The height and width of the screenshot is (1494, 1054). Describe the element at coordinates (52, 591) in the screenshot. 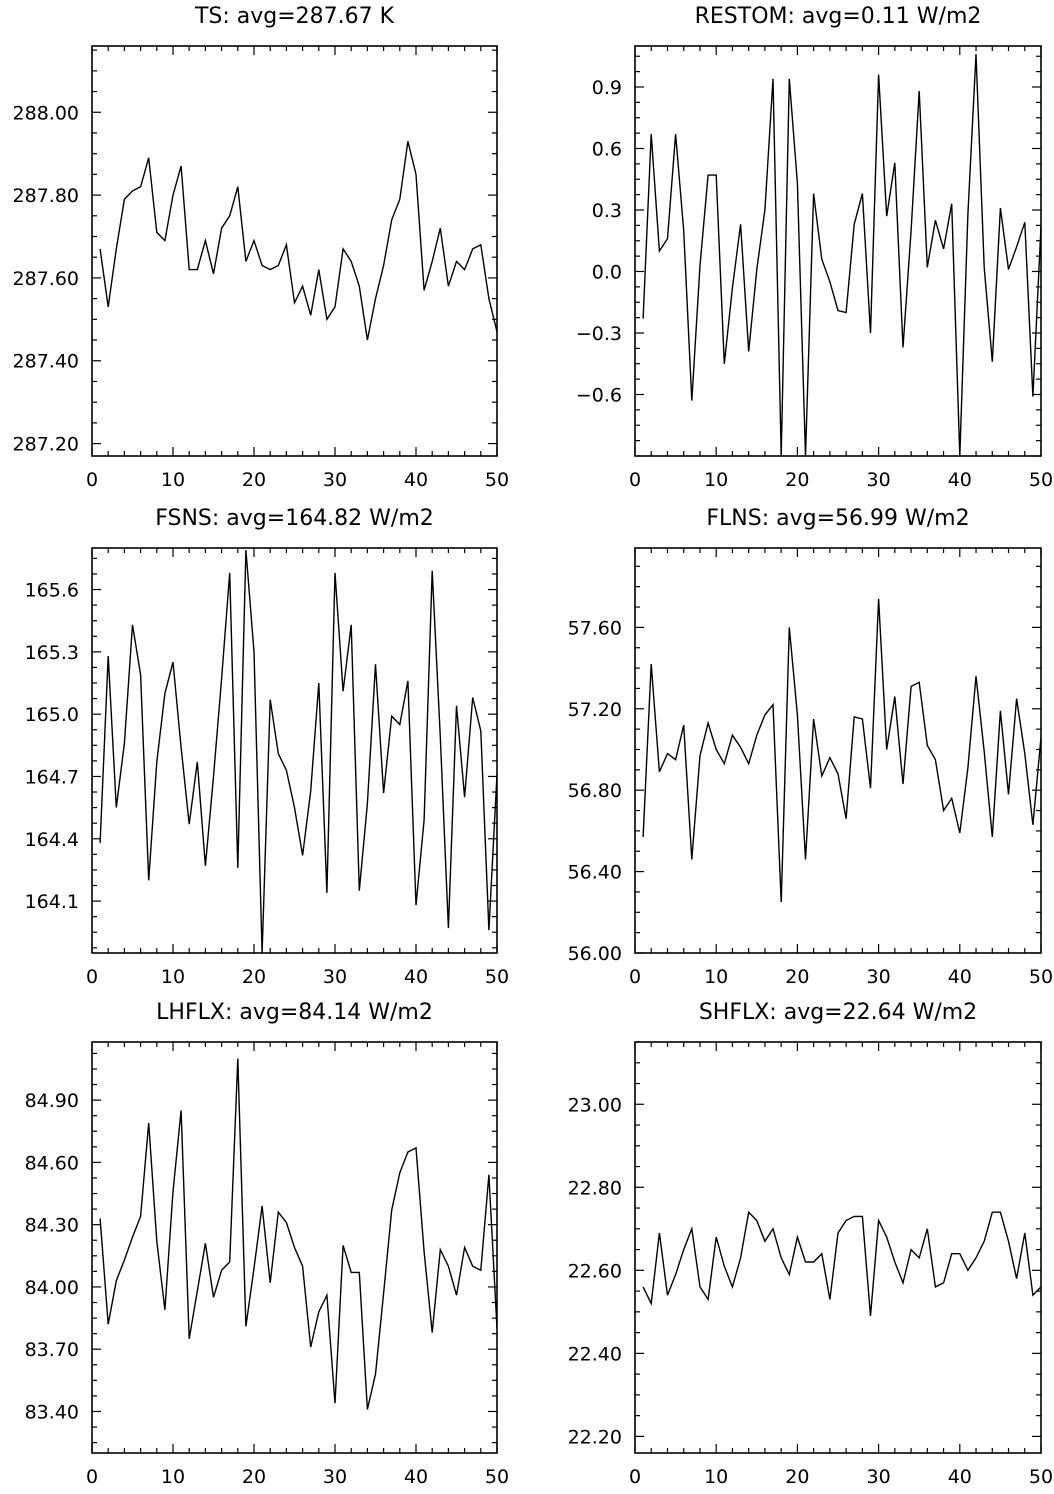

I see `y-tick-label: 165.6` at that location.